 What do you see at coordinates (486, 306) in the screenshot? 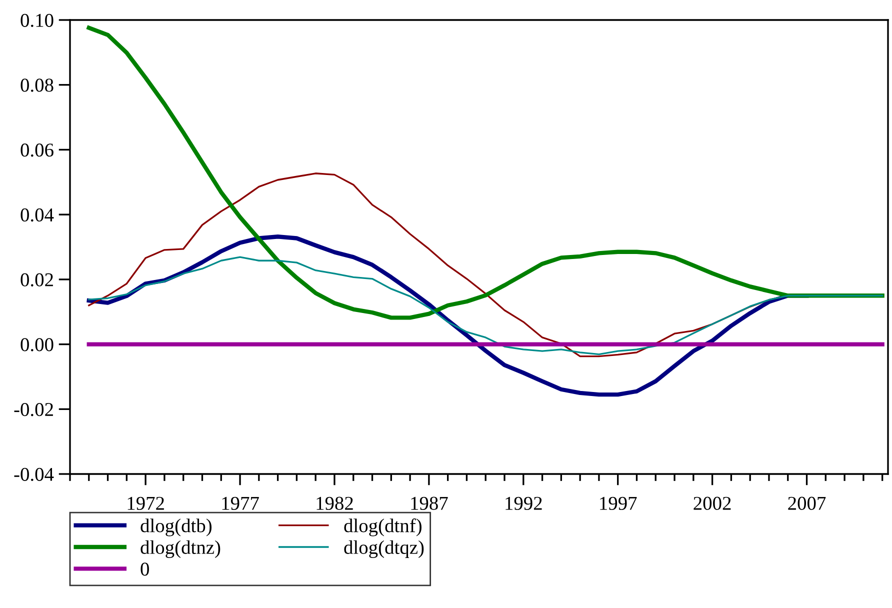
I see `line-series` at bounding box center [486, 306].